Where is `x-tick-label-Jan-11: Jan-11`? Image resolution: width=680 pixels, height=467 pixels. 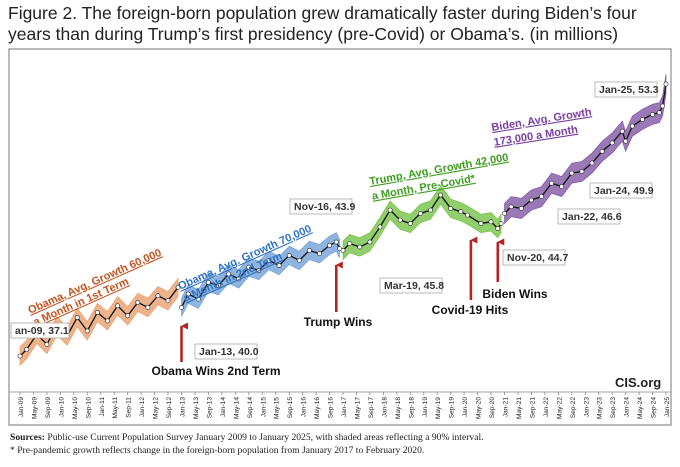 x-tick-label-Jan-11: Jan-11 is located at coordinates (102, 407).